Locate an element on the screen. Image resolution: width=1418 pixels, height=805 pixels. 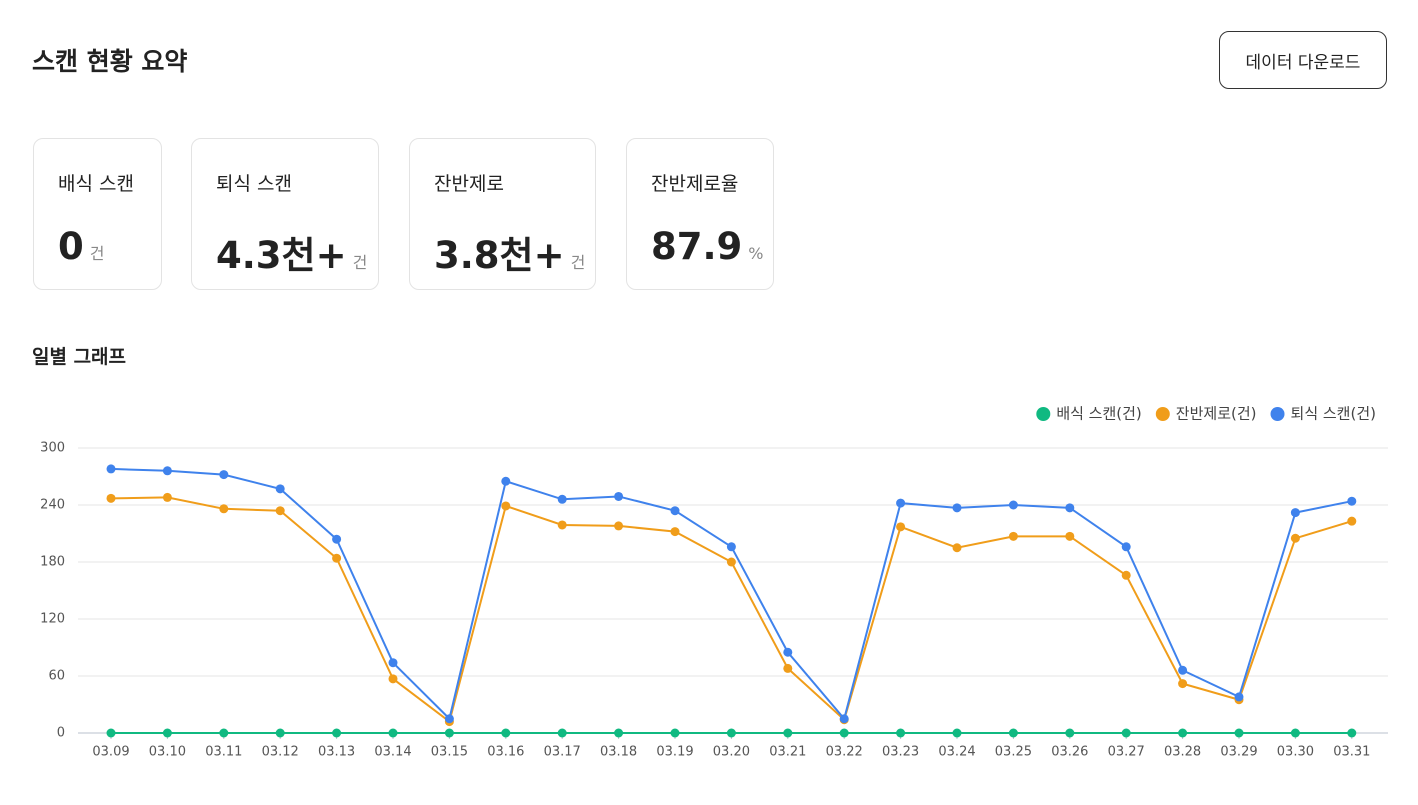
x-tick-label: 03.27 is located at coordinates (1126, 752).